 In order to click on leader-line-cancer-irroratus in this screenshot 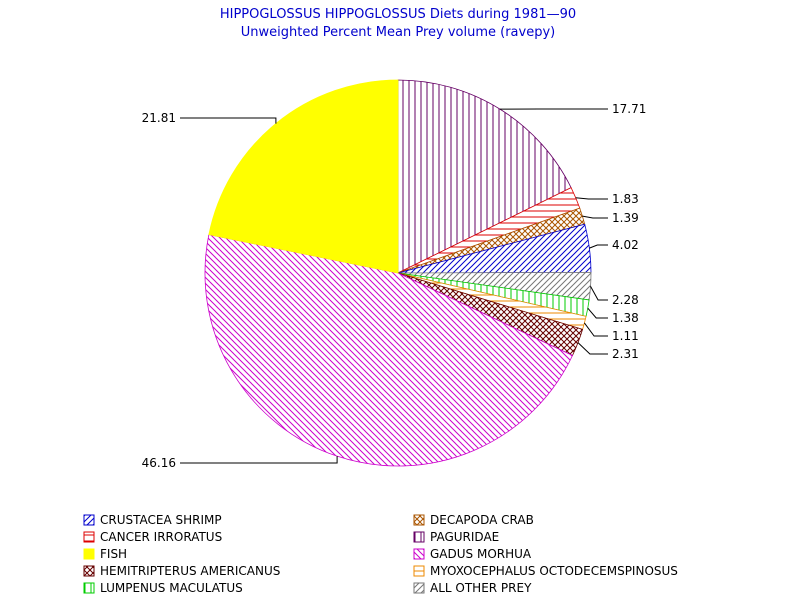, I will do `click(591, 198)`.